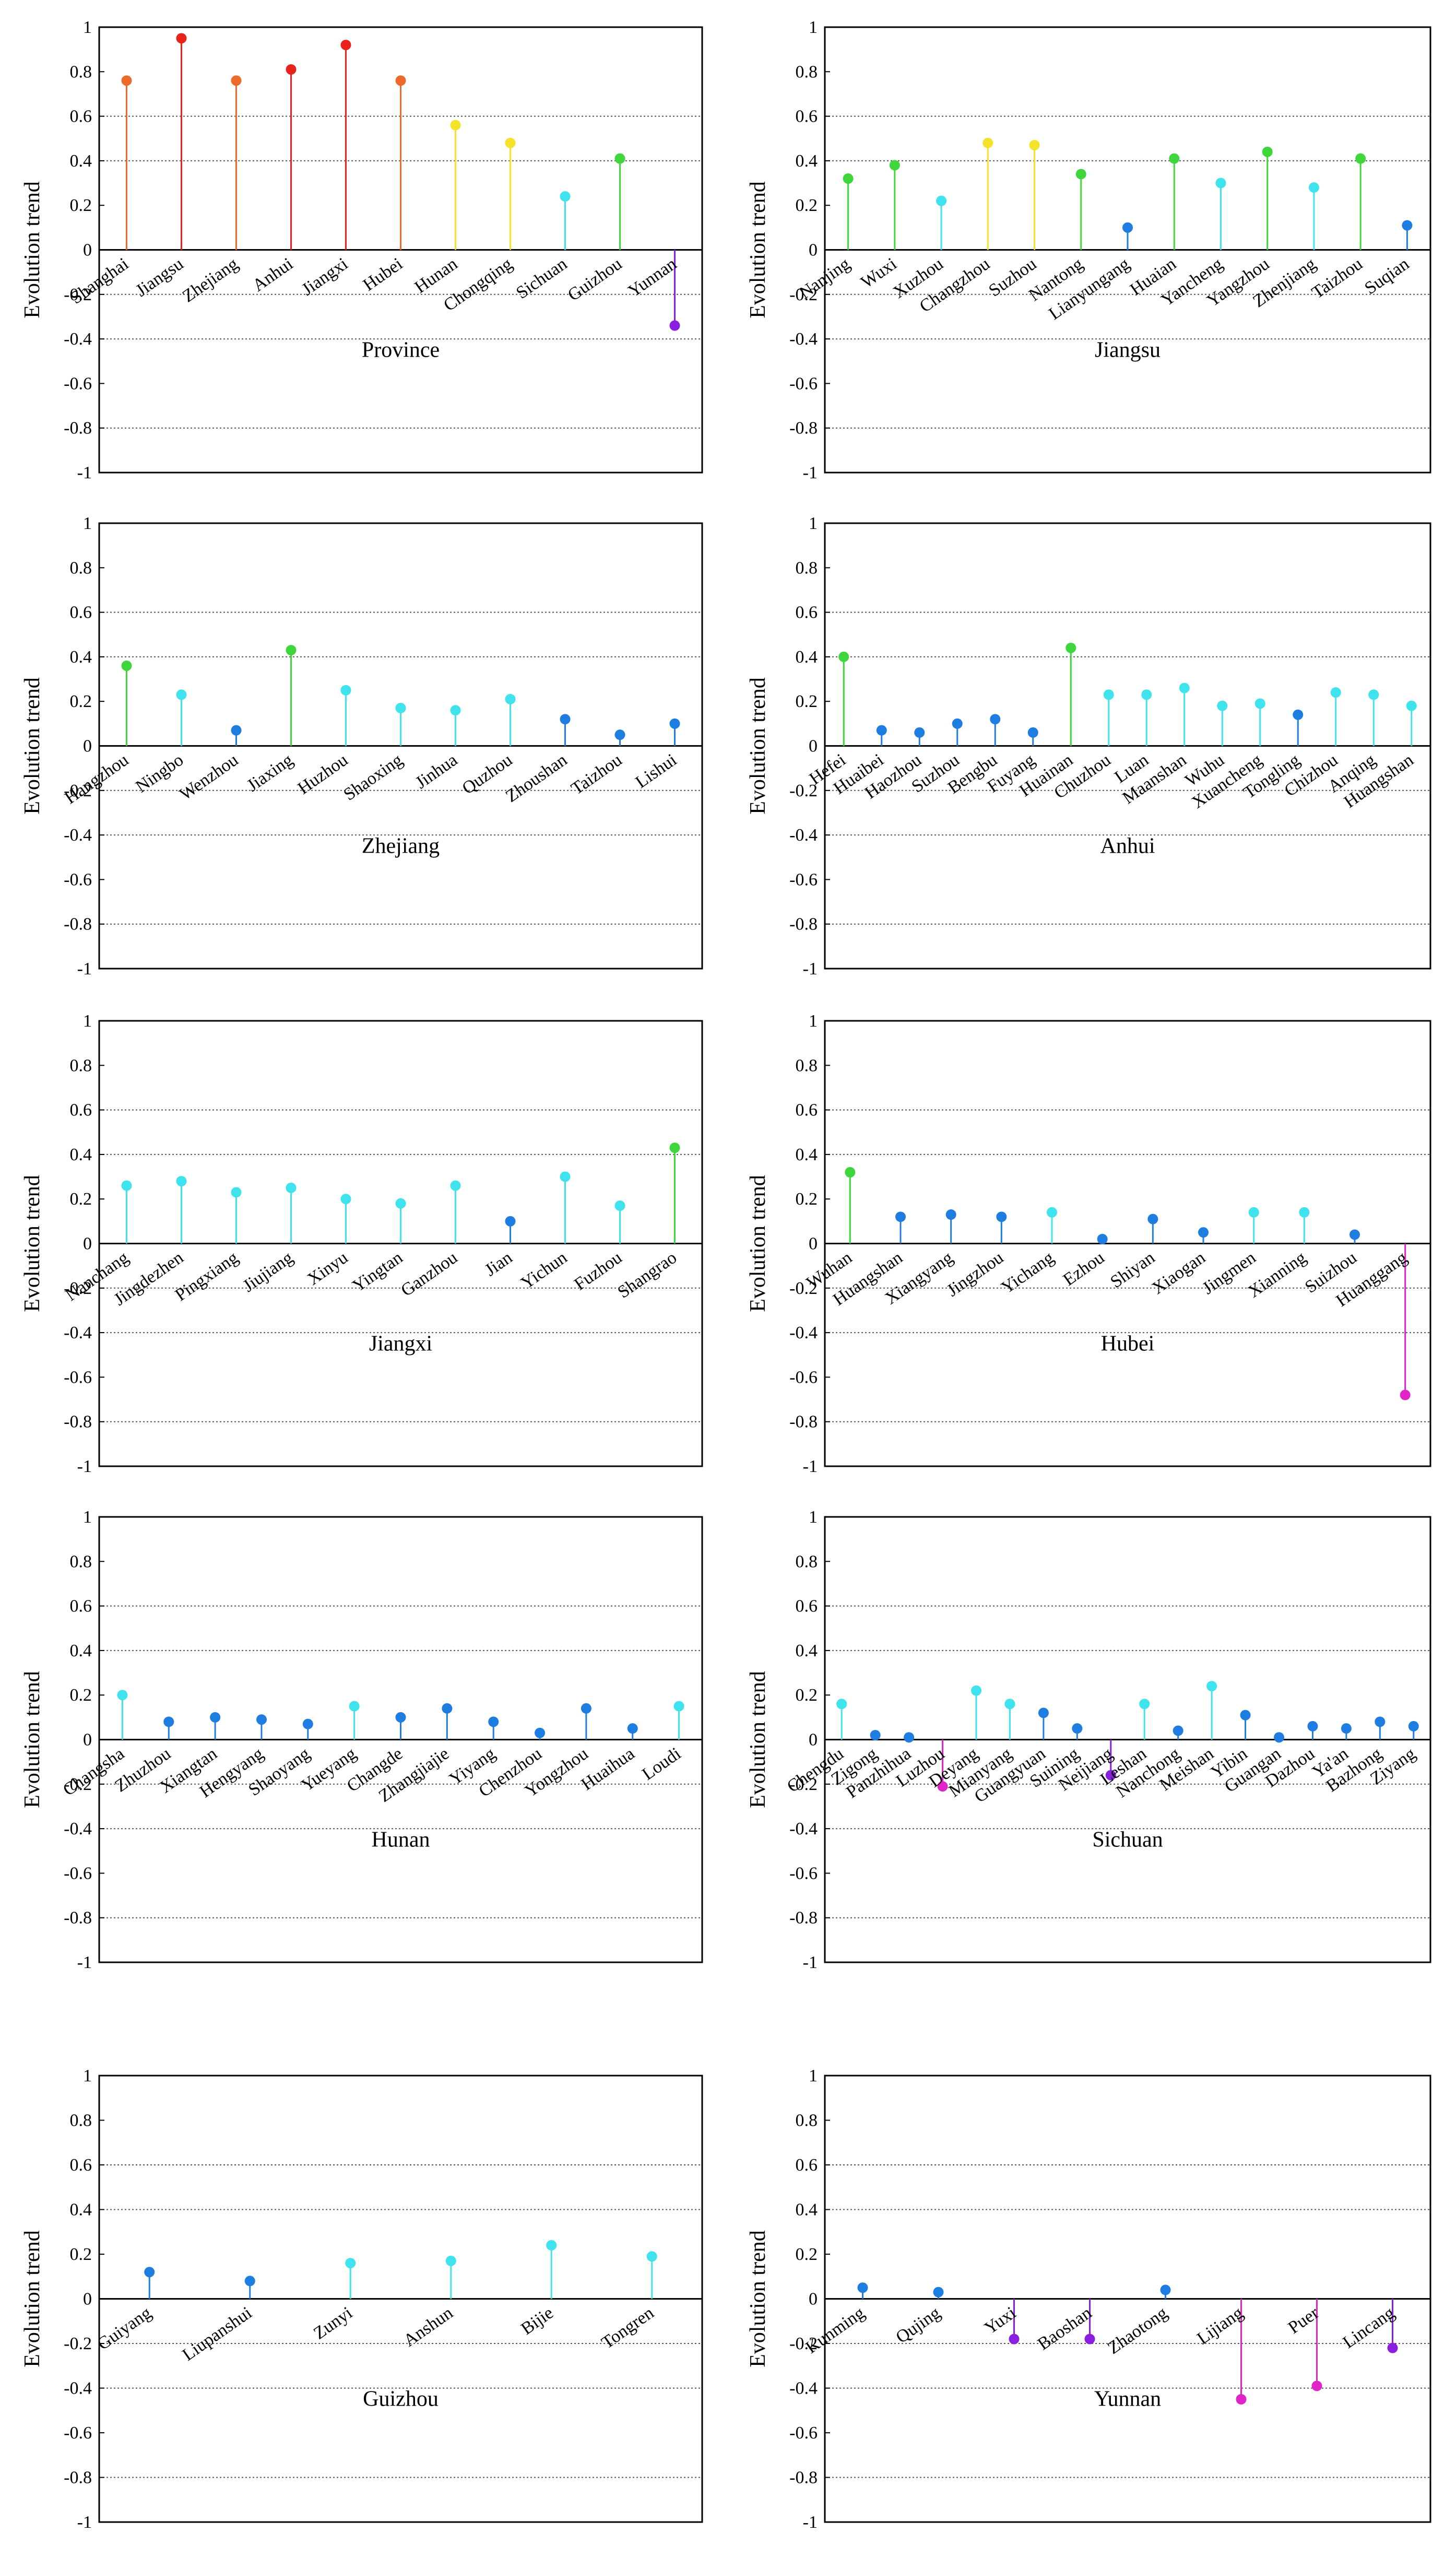 This screenshot has height=2556, width=1456. Describe the element at coordinates (456, 1185) in the screenshot. I see `point-Ganzhou` at that location.